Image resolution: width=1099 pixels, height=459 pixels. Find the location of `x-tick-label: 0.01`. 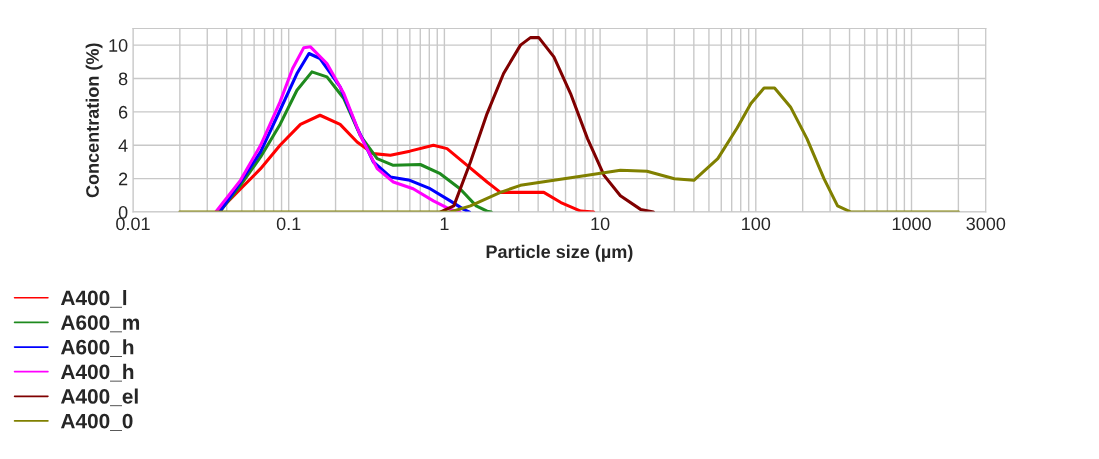

x-tick-label: 0.01 is located at coordinates (133, 224).